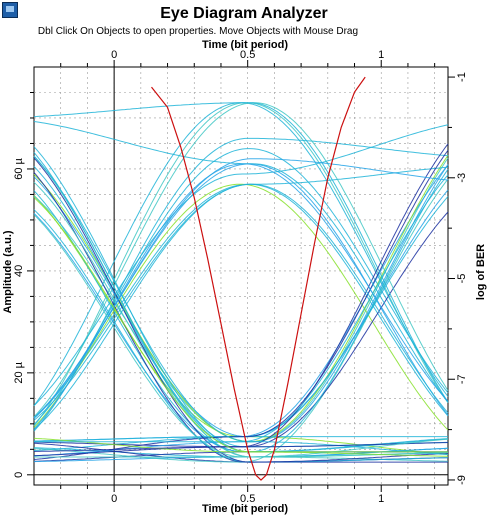 The height and width of the screenshot is (516, 489). I want to click on y-tick-label-right: -5, so click(462, 279).